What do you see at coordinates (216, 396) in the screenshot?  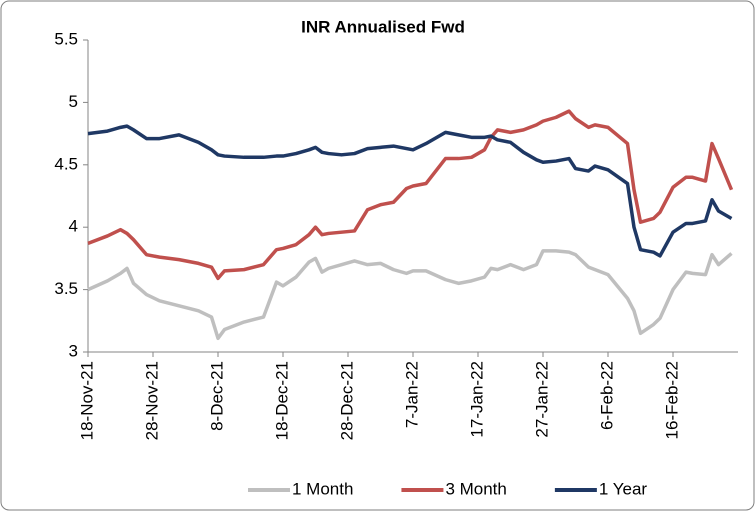 I see `x-tick-label: 8-Dec-21` at bounding box center [216, 396].